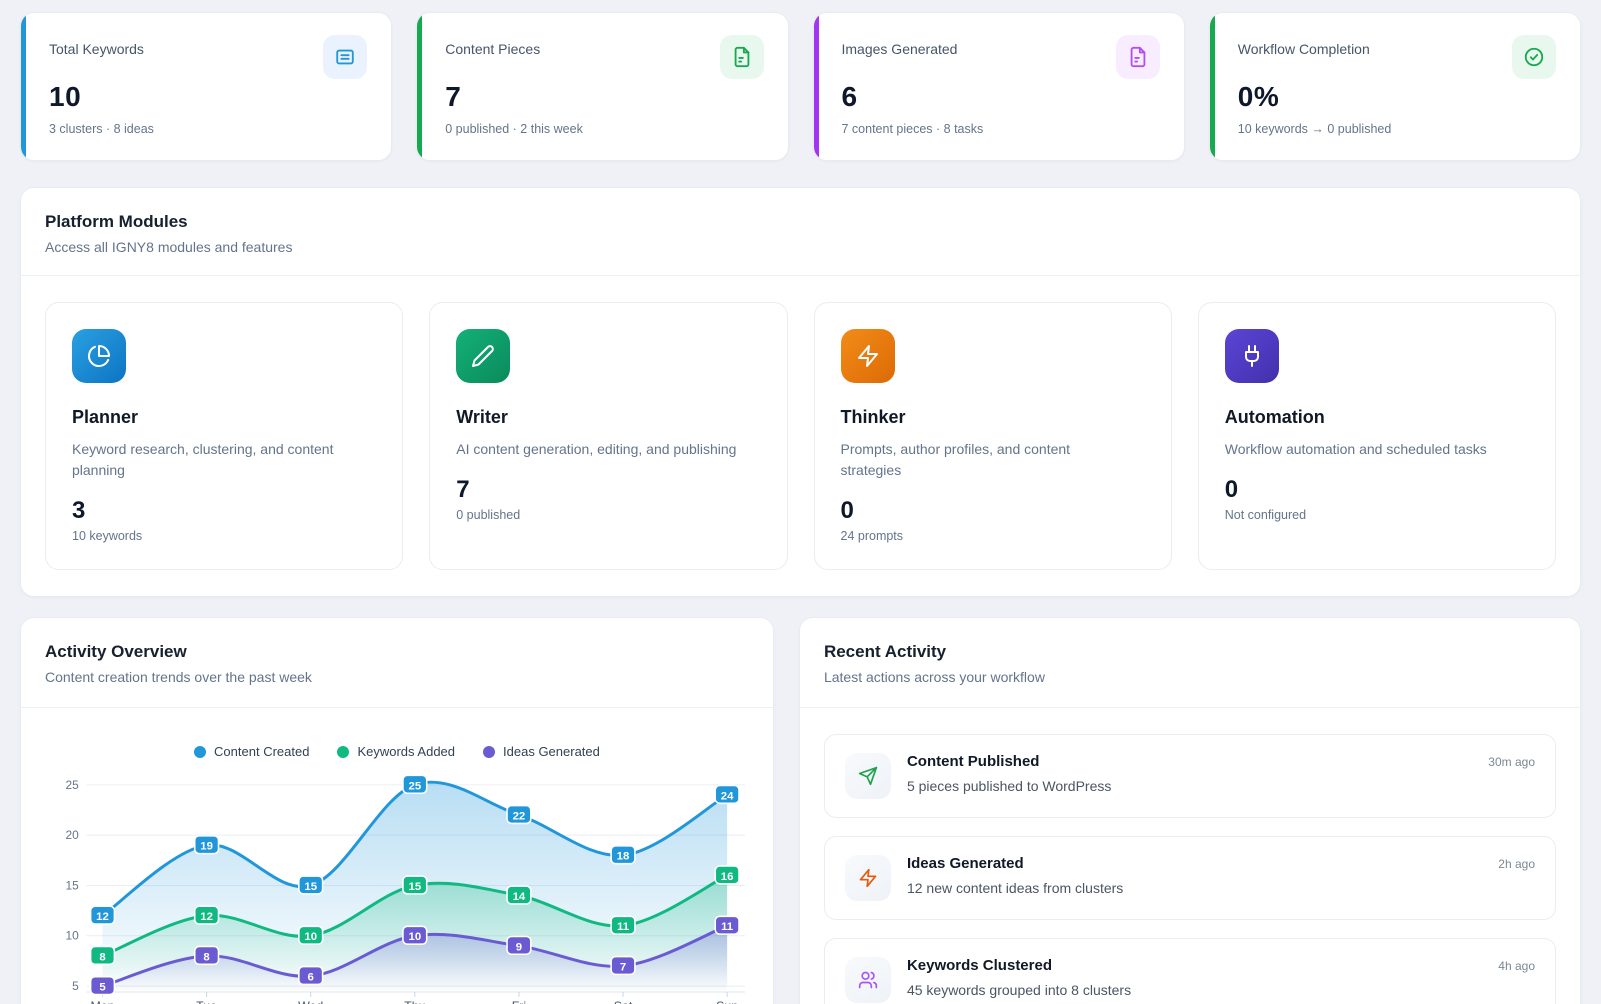 Image resolution: width=1601 pixels, height=1004 pixels. I want to click on module-name: Automation, so click(1274, 417).